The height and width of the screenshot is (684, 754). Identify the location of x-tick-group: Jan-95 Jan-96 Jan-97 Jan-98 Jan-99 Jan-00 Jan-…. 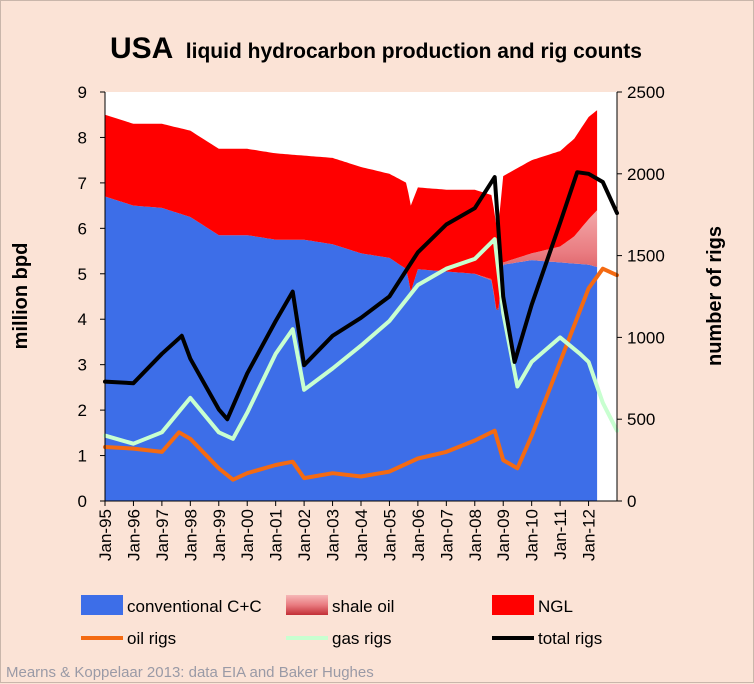
(347, 531).